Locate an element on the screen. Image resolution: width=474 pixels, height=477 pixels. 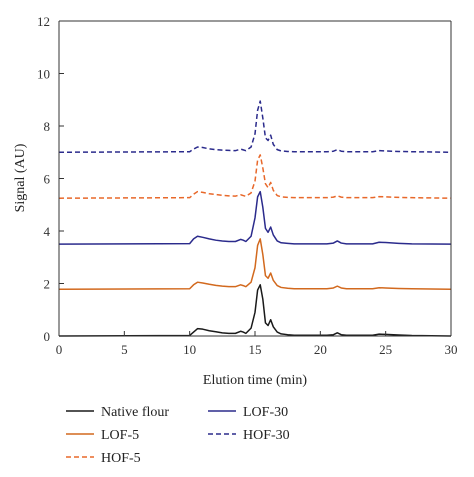
y-tick-label: 12 is located at coordinates (43, 21).